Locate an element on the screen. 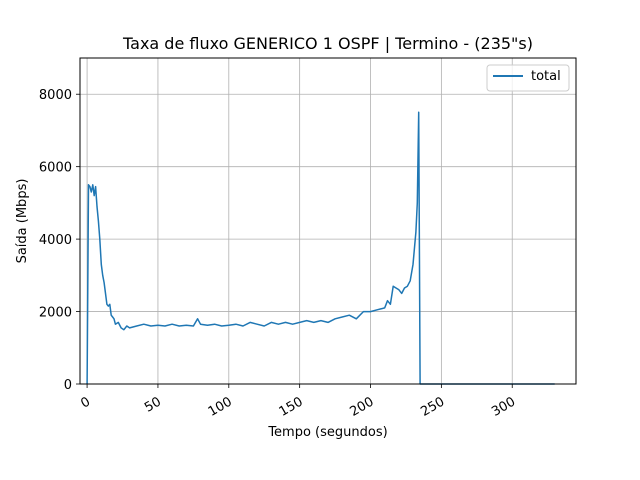 The width and height of the screenshot is (640, 480). legend: total is located at coordinates (528, 78).